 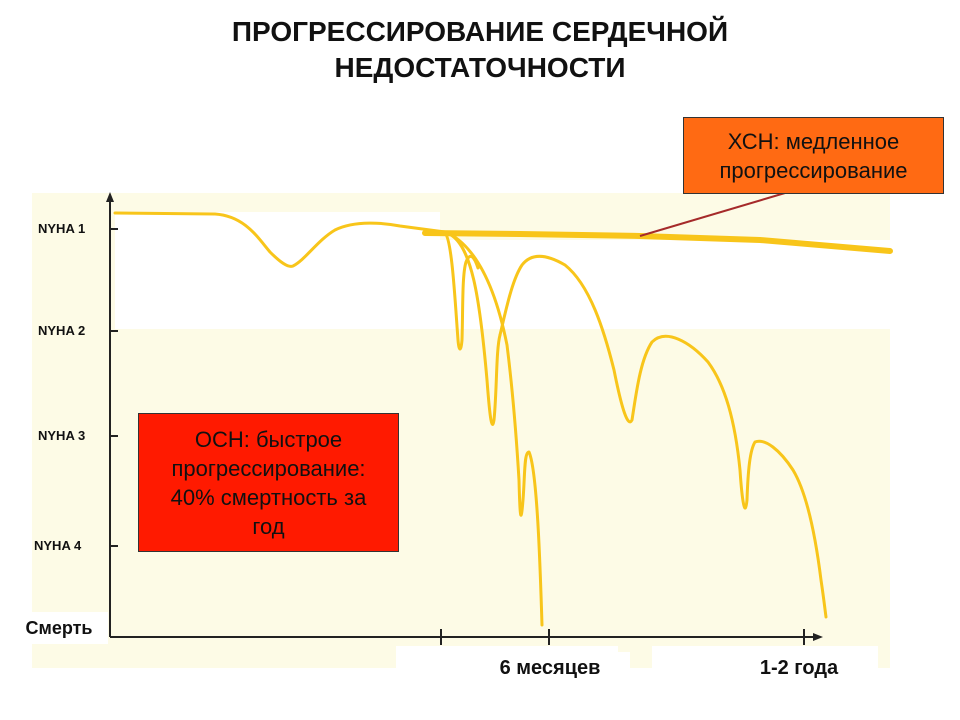 I want to click on chs-box-line-2: прогрессирование, so click(x=813, y=170).